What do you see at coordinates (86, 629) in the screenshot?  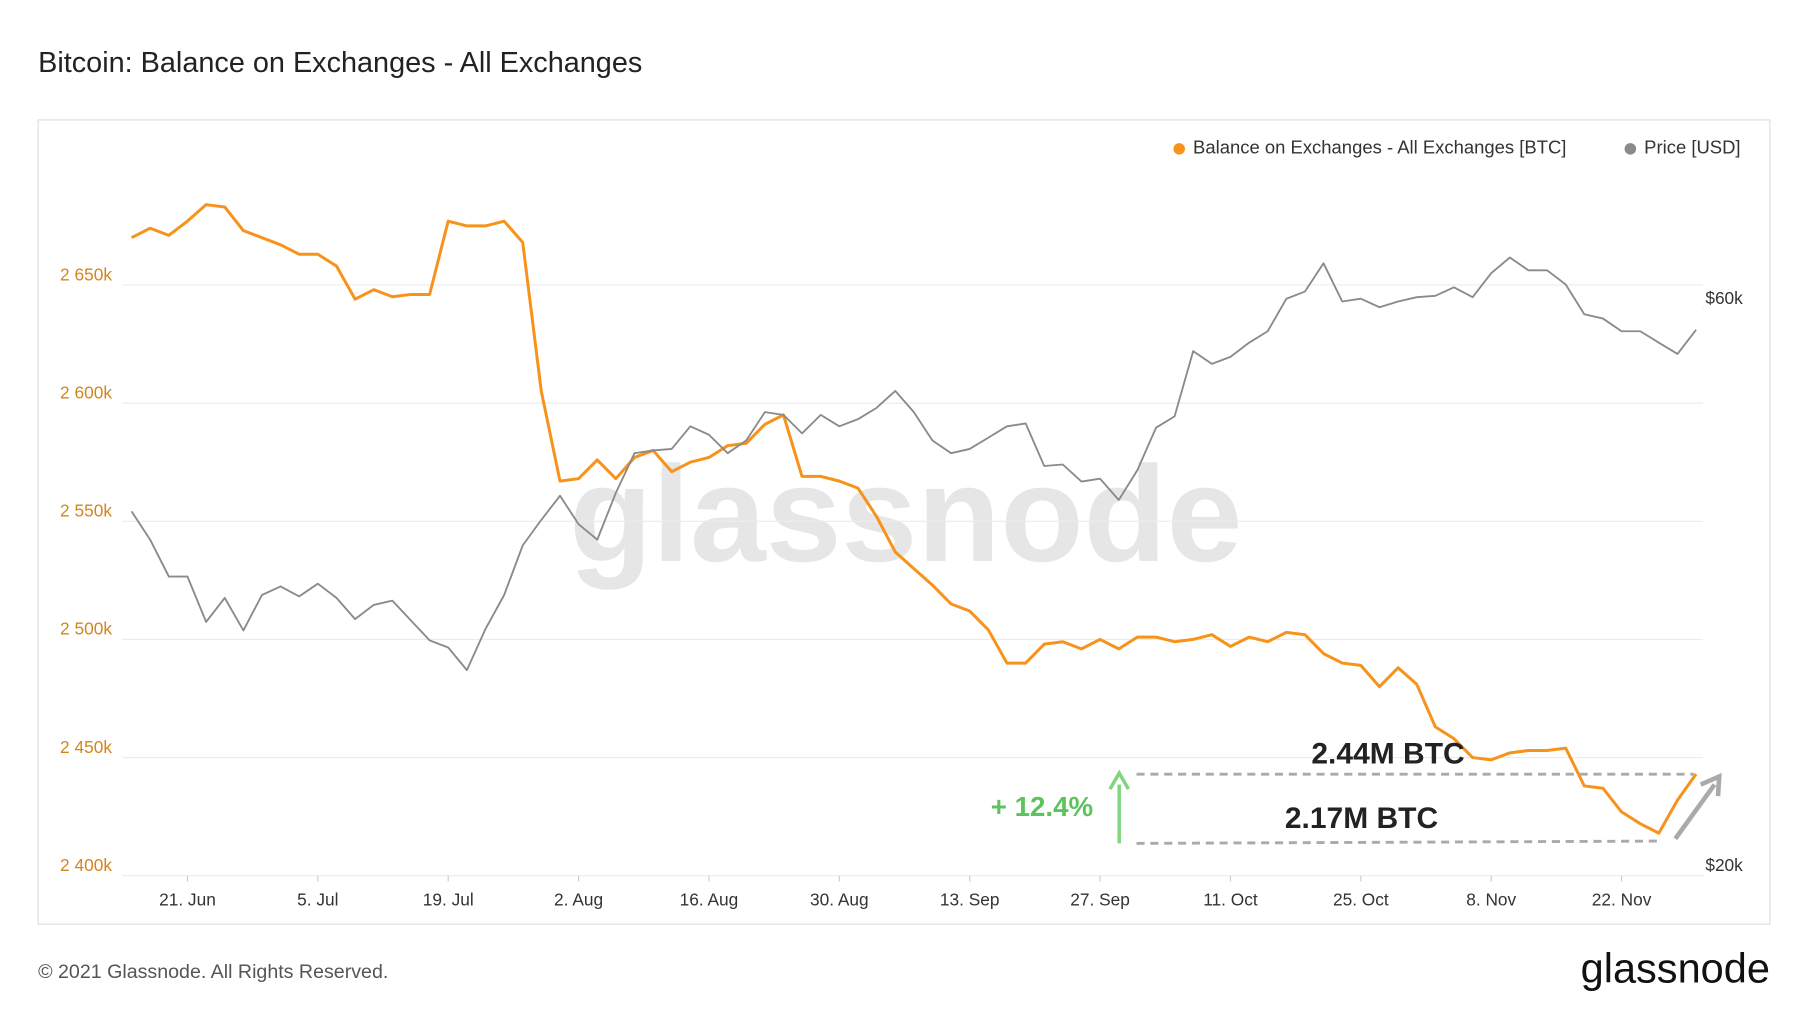 I see `y-tick-label: 2 500k` at bounding box center [86, 629].